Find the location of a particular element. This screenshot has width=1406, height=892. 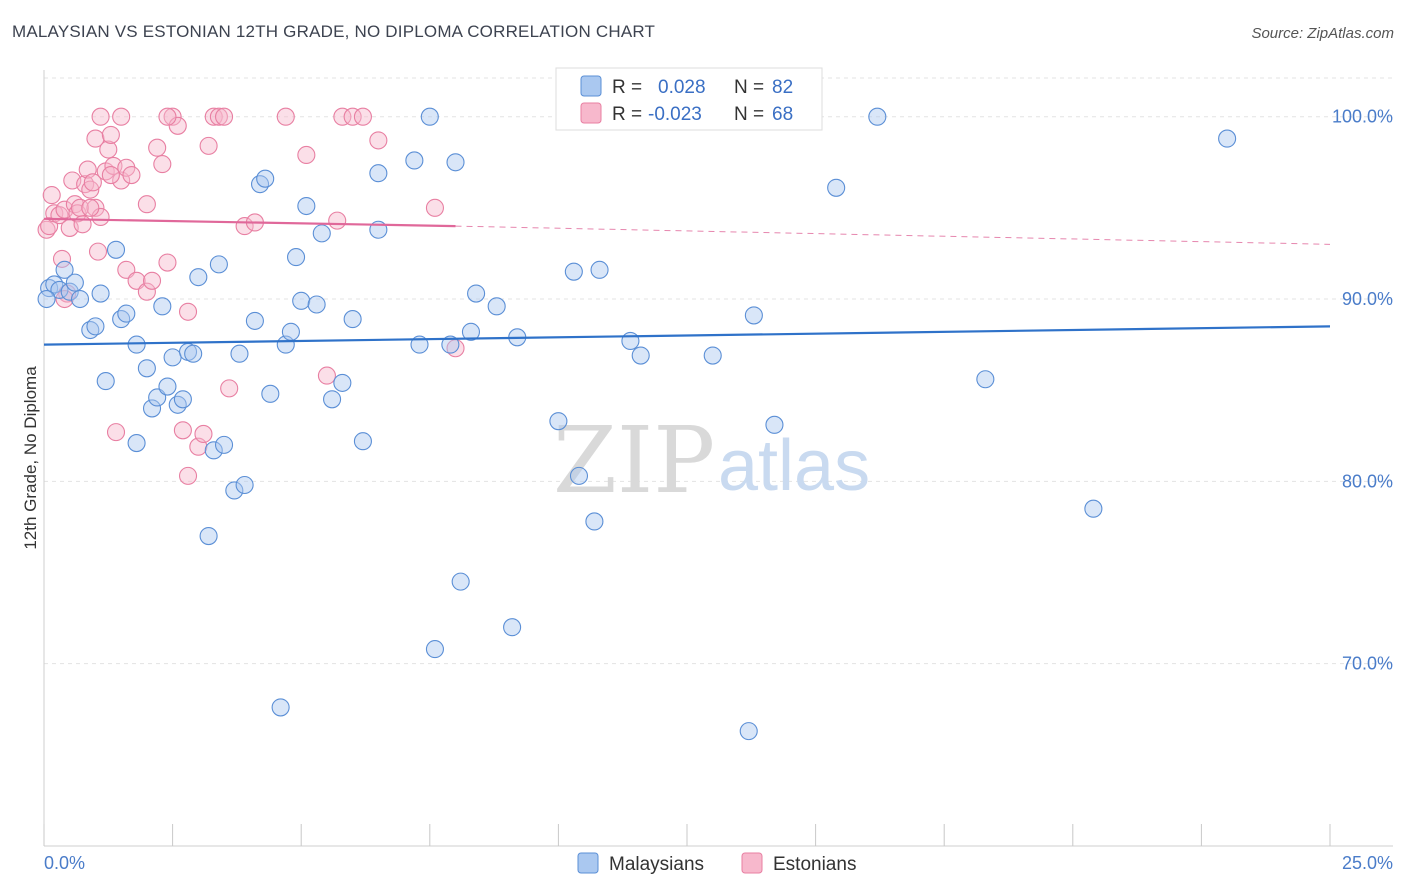

series-swatch-estonians is located at coordinates (752, 863).